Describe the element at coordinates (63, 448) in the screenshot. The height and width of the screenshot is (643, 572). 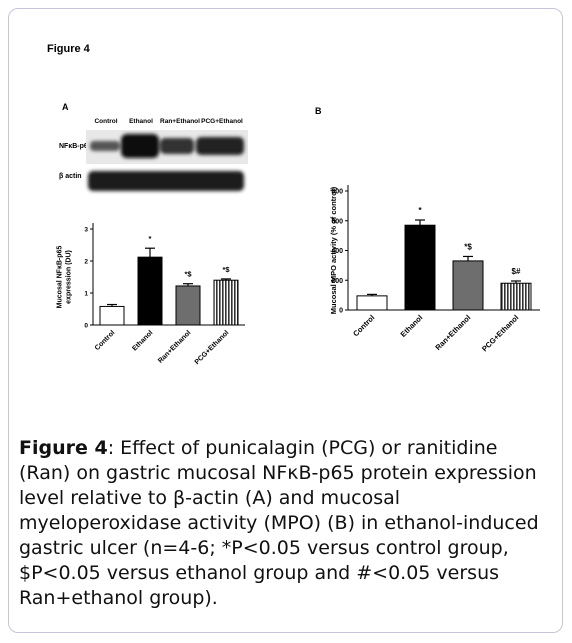
I see `caption-label: Figure 4` at that location.